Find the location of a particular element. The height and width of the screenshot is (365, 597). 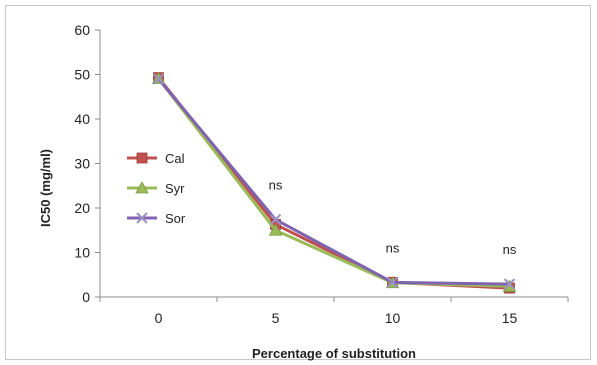

y-tick-label: 0 is located at coordinates (86, 297).